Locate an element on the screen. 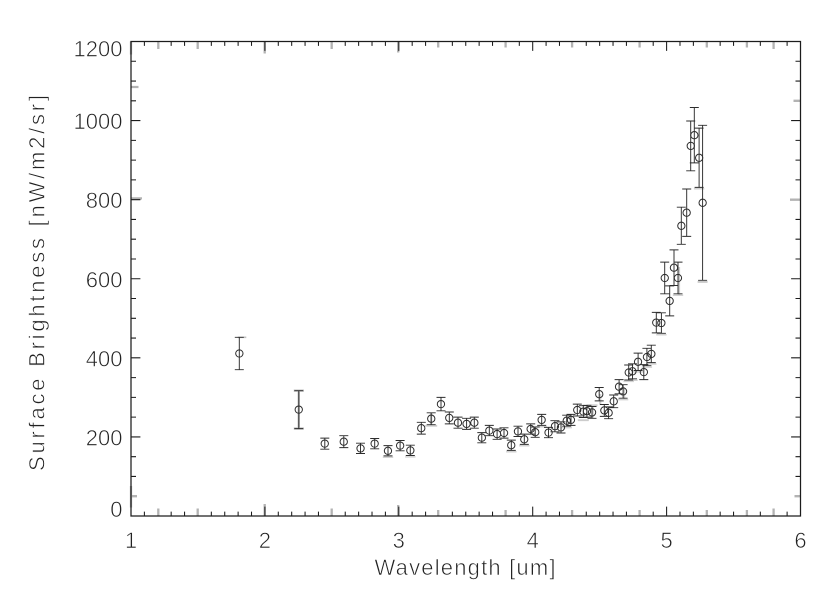 The image size is (840, 600). svg-text: 6 is located at coordinates (800, 540).